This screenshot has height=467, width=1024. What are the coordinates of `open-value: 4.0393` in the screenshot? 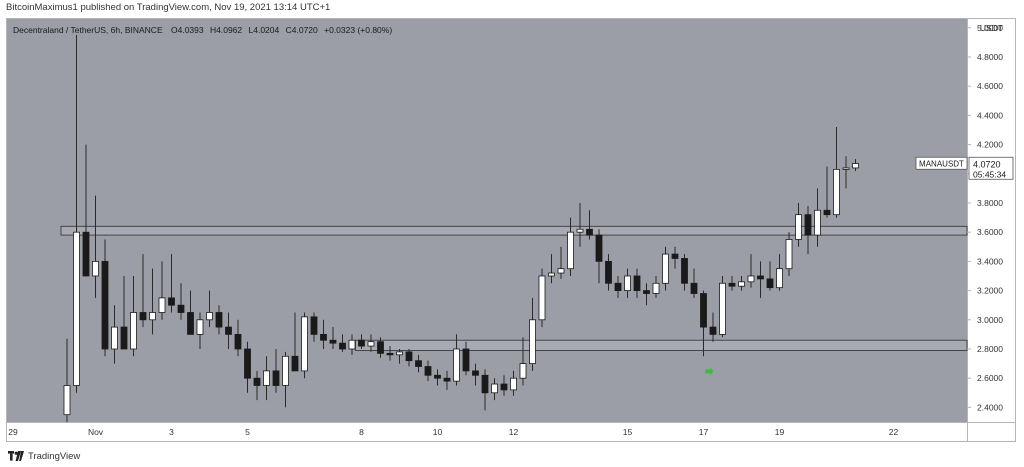 It's located at (191, 30).